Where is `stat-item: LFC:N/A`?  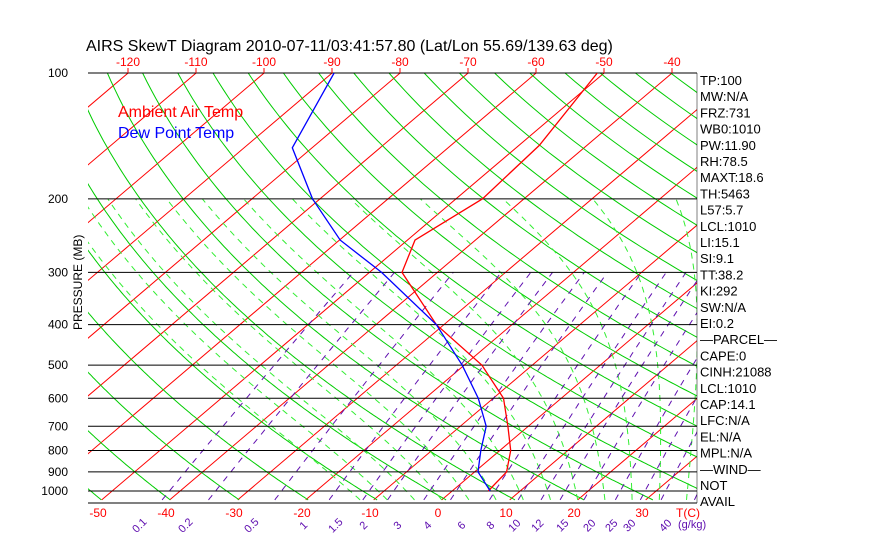 stat-item: LFC:N/A is located at coordinates (725, 420).